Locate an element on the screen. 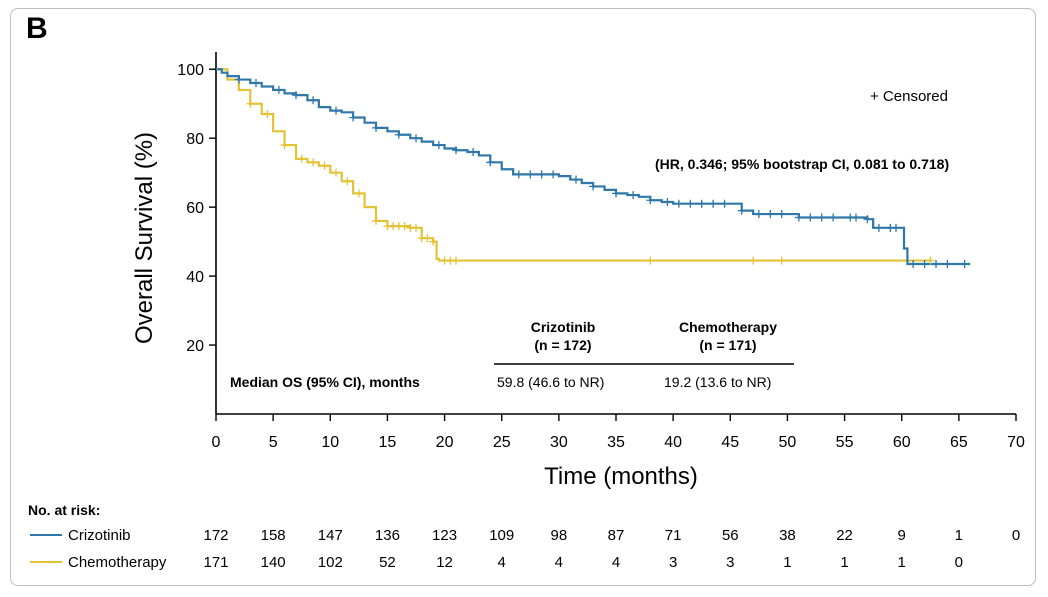 The height and width of the screenshot is (597, 1048). risk-count: 147 is located at coordinates (330, 535).